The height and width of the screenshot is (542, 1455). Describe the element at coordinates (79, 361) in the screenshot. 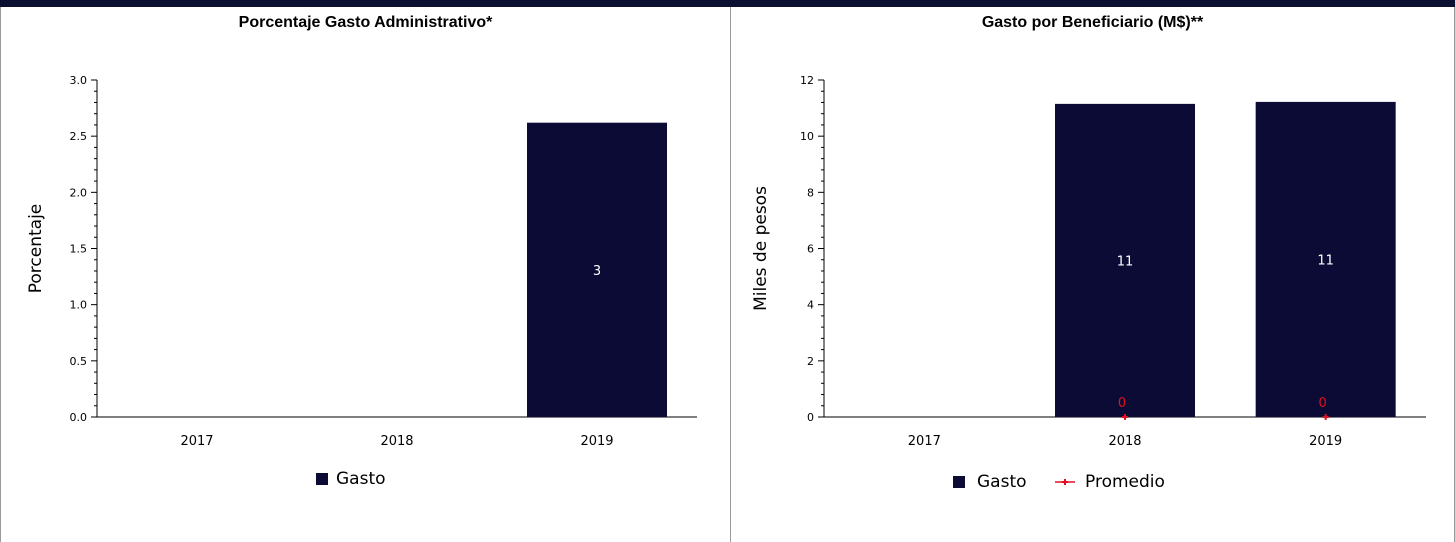

I see `y-tick-label: 0.5` at that location.